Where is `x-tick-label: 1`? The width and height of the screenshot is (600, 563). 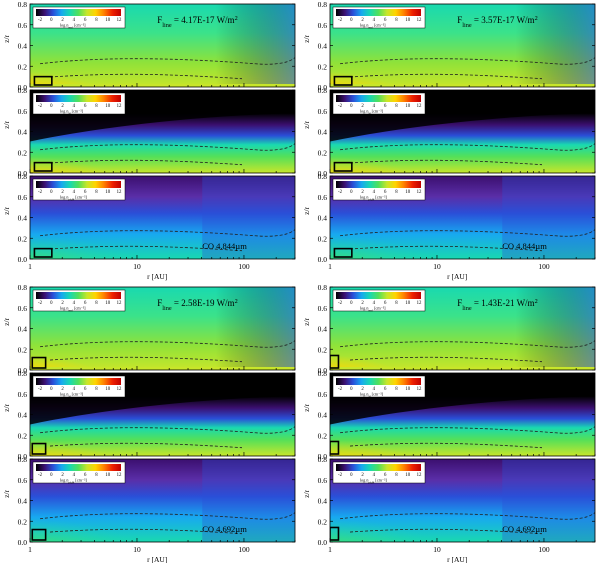 x-tick-label: 1 is located at coordinates (330, 266).